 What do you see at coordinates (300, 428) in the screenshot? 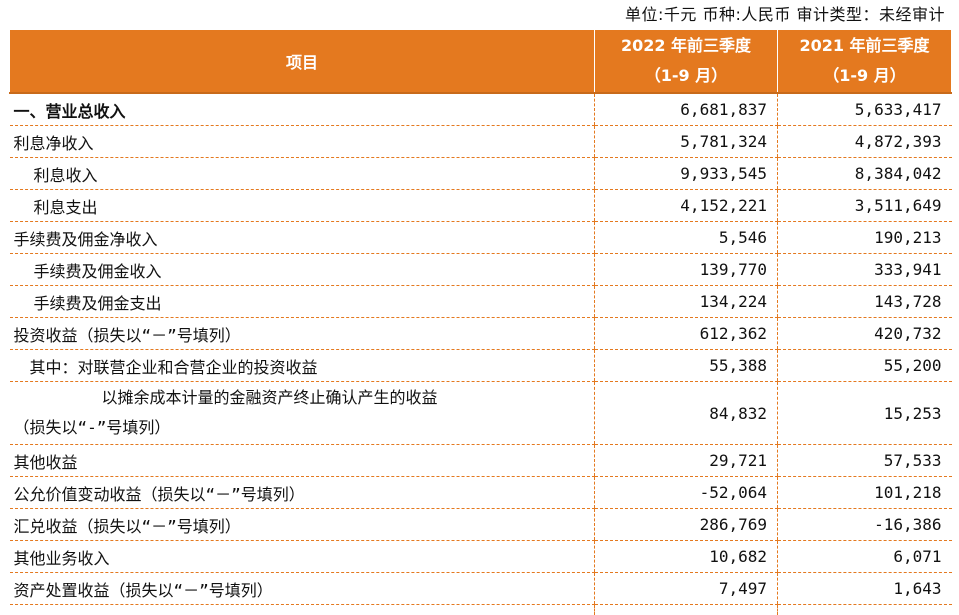
I see `row-label-line2: （损失以“-”号填列）` at bounding box center [300, 428].